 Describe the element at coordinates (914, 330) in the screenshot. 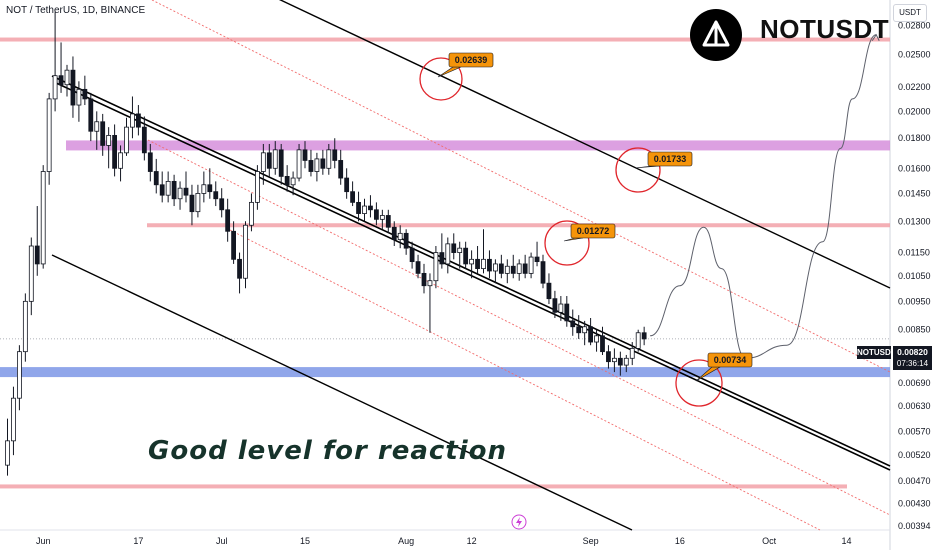

I see `price-tick-label: 0.00850` at that location.